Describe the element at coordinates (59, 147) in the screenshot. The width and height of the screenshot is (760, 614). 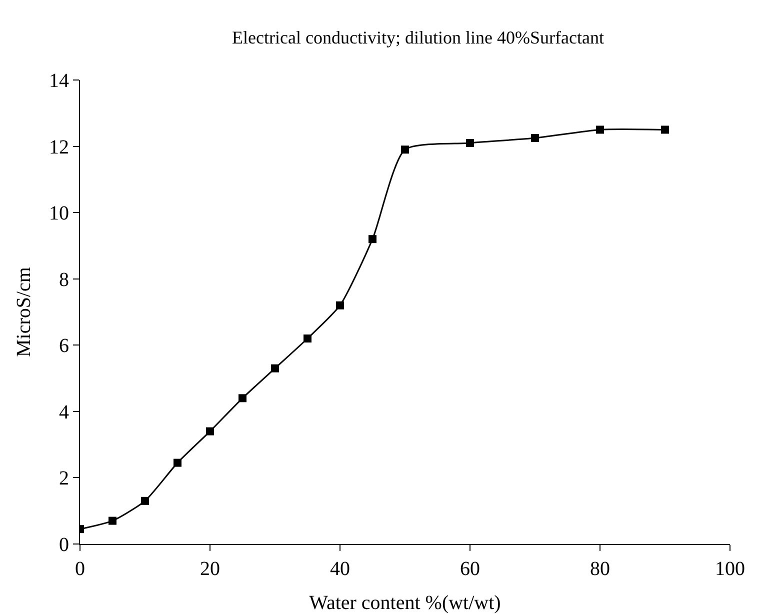
I see `y-tick-label: 12` at that location.